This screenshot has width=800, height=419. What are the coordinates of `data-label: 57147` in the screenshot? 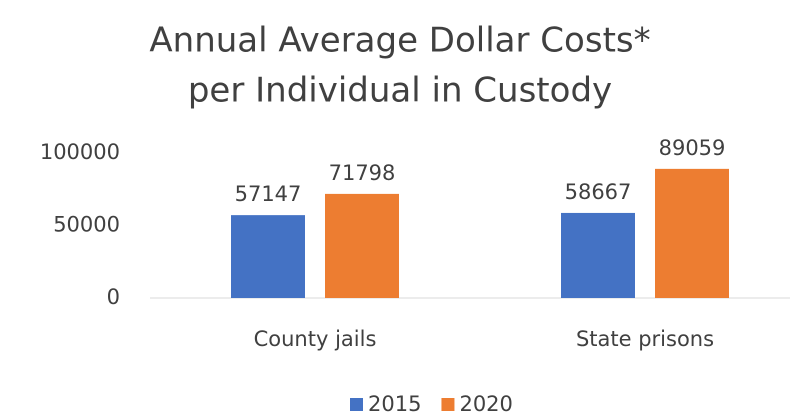 It's located at (268, 194).